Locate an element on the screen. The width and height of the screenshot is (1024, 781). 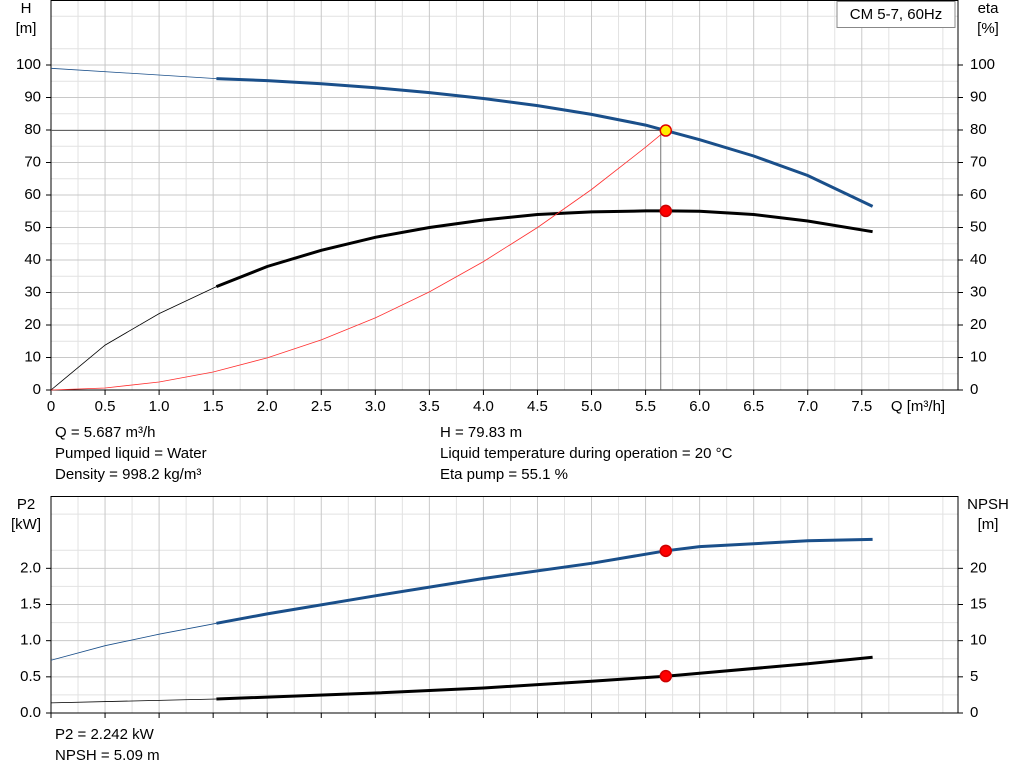
y-tick-label: 20 is located at coordinates (32, 324).